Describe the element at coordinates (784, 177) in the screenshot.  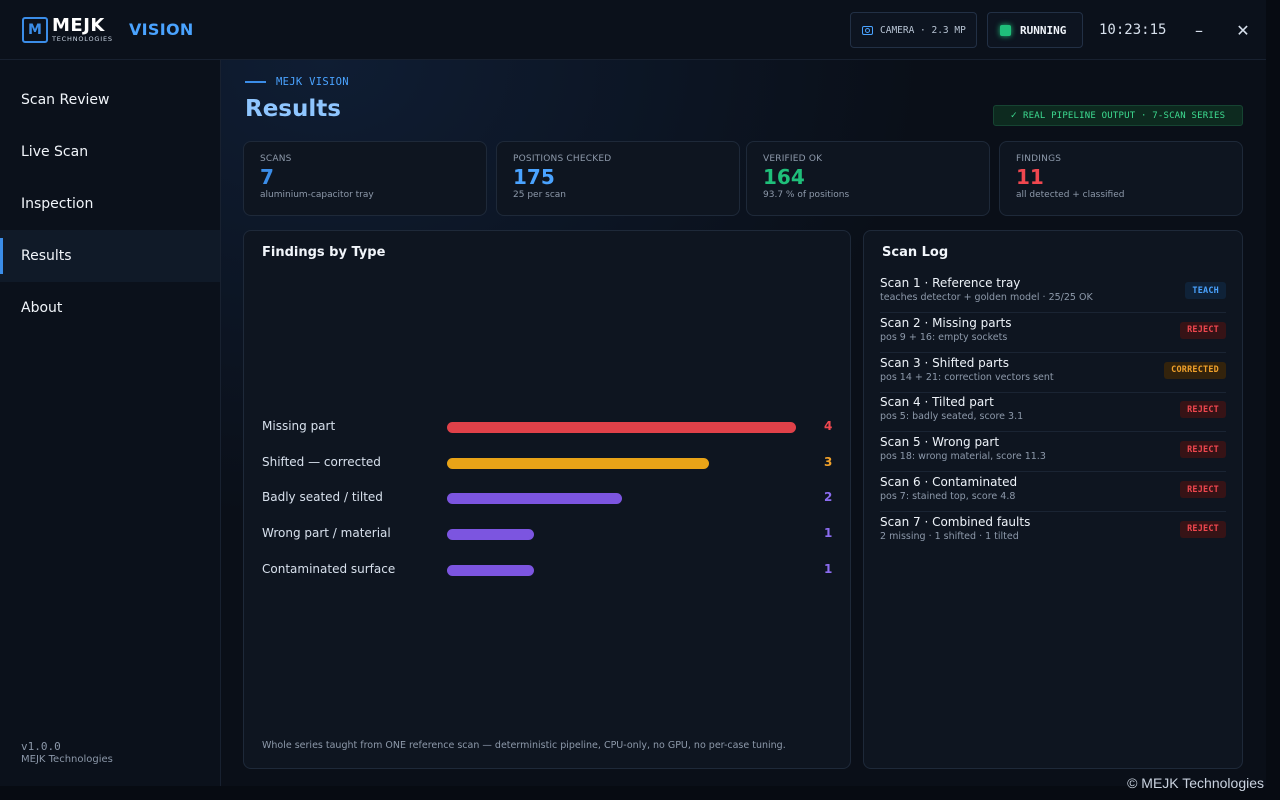
I see `kpi-value: 164` at that location.